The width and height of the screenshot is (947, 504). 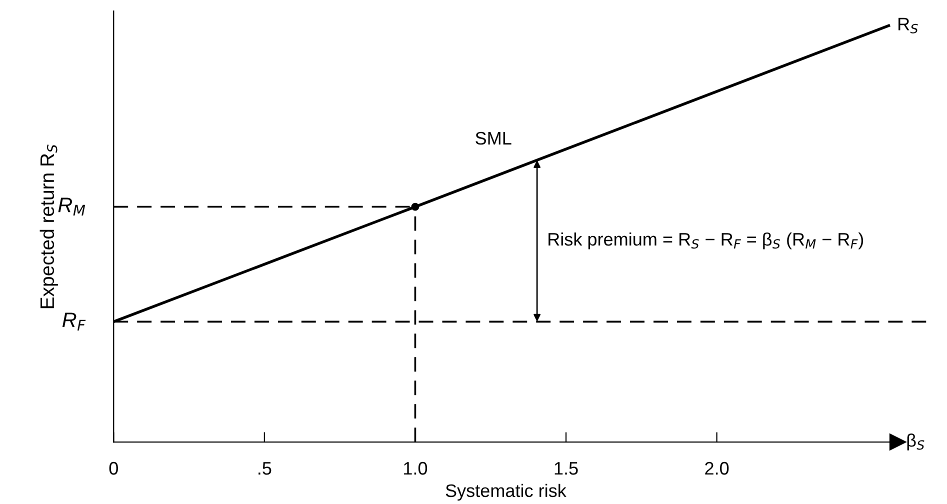 What do you see at coordinates (566, 468) in the screenshot?
I see `x-tick-label: 1.5` at bounding box center [566, 468].